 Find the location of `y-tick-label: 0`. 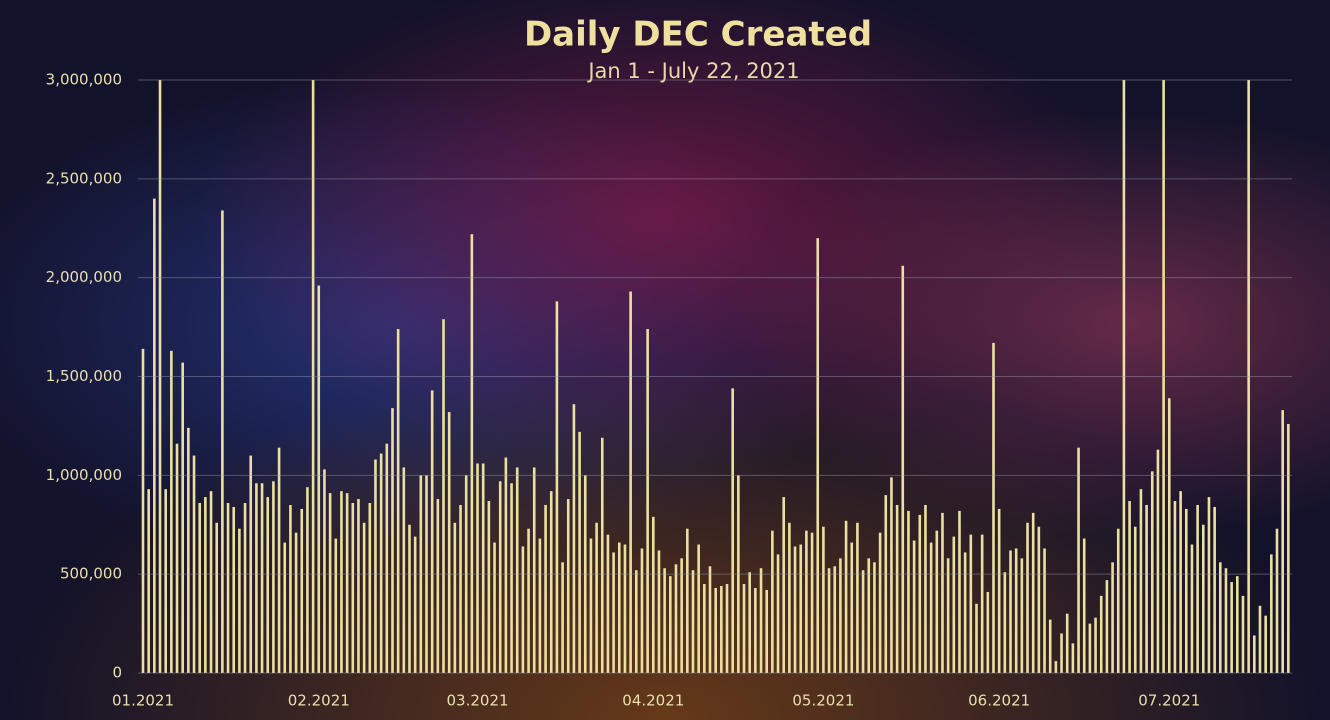

y-tick-label: 0 is located at coordinates (117, 673).